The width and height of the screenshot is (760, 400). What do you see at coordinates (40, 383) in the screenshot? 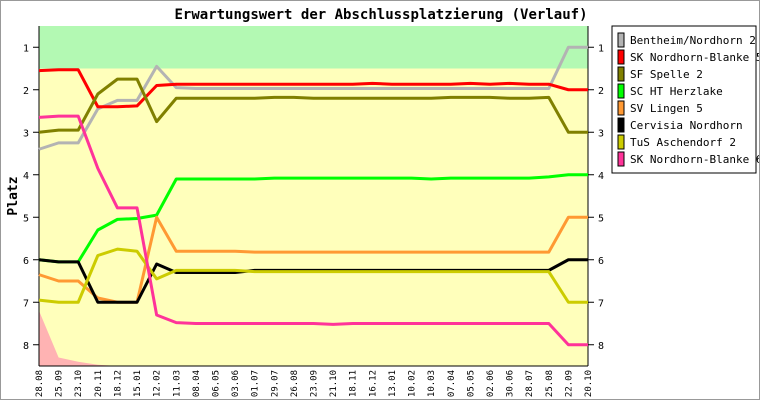
I see `x-tick-label: 28.08` at bounding box center [40, 383].